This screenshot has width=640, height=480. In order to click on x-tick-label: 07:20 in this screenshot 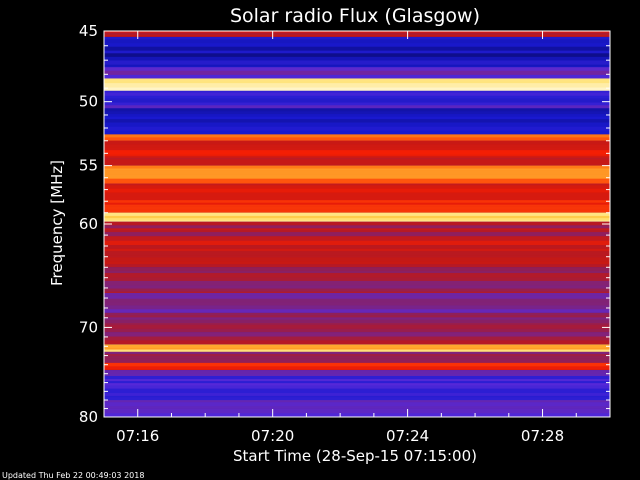, I will do `click(272, 436)`.